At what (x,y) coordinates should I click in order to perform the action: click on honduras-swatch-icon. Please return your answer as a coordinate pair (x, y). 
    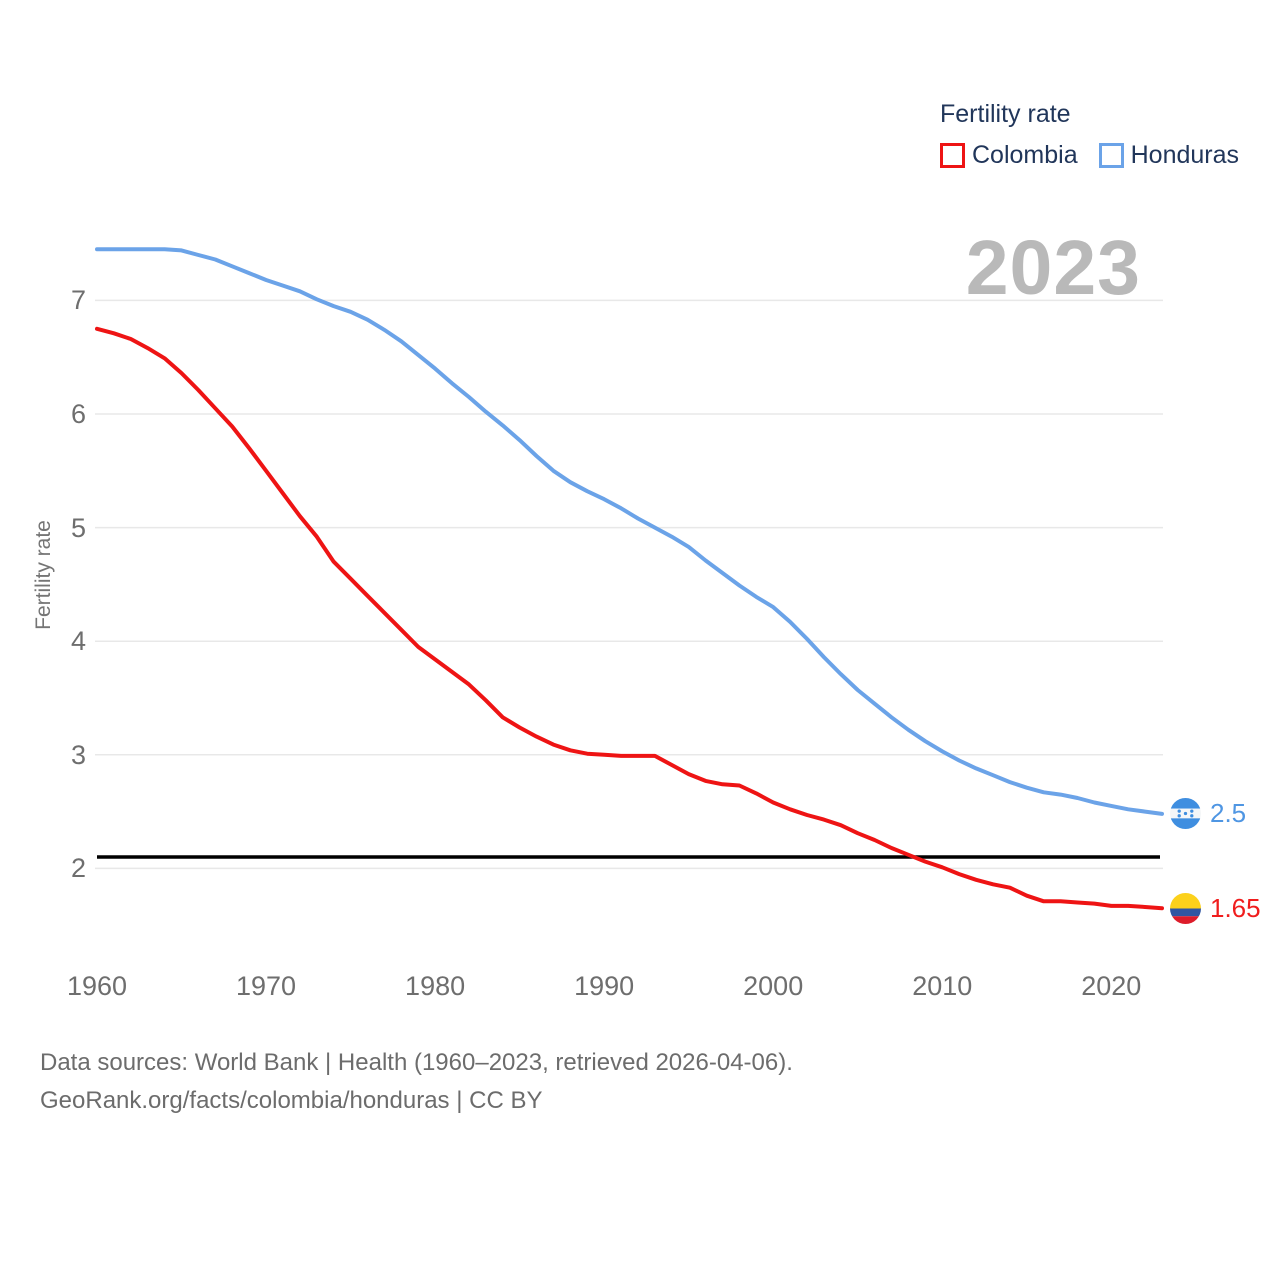
    Looking at the image, I should click on (1111, 155).